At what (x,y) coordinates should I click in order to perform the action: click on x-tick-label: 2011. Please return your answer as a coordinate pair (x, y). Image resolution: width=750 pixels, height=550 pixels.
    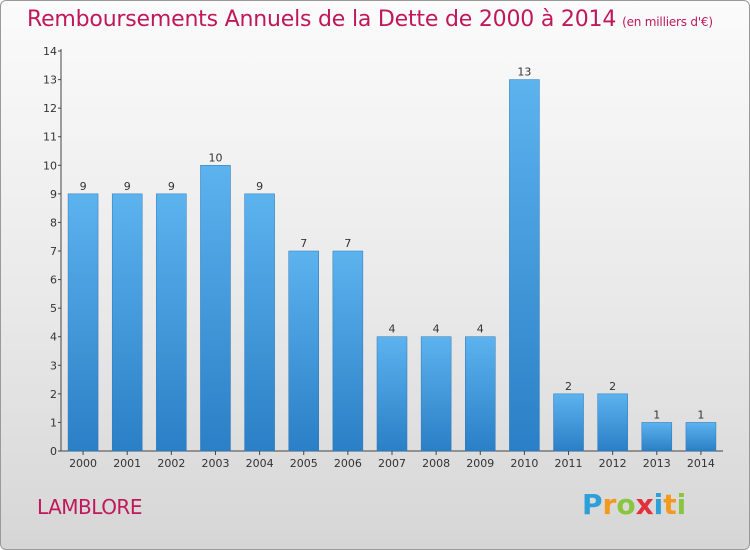
    Looking at the image, I should click on (569, 463).